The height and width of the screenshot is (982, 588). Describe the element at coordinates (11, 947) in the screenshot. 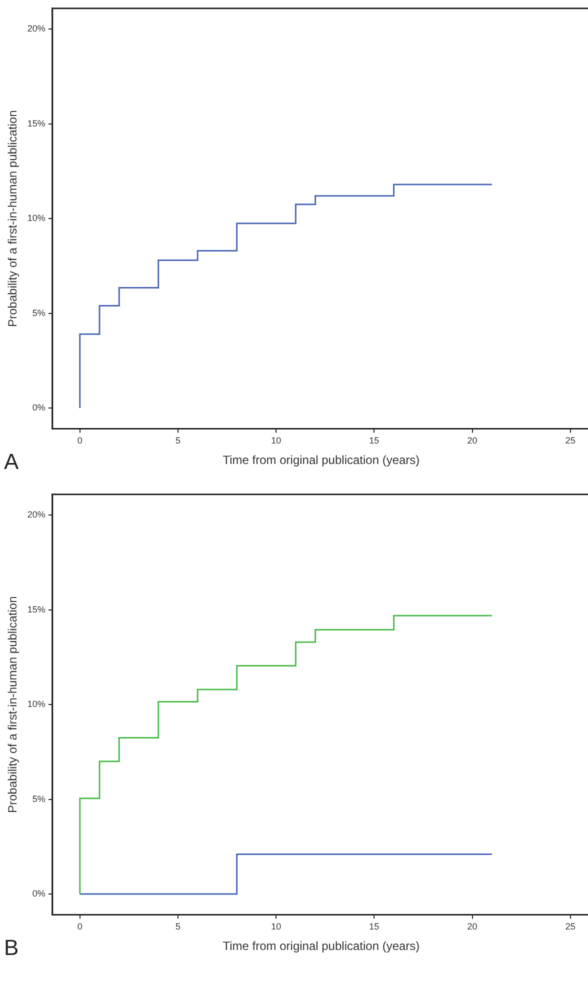

I see `text: B` at that location.